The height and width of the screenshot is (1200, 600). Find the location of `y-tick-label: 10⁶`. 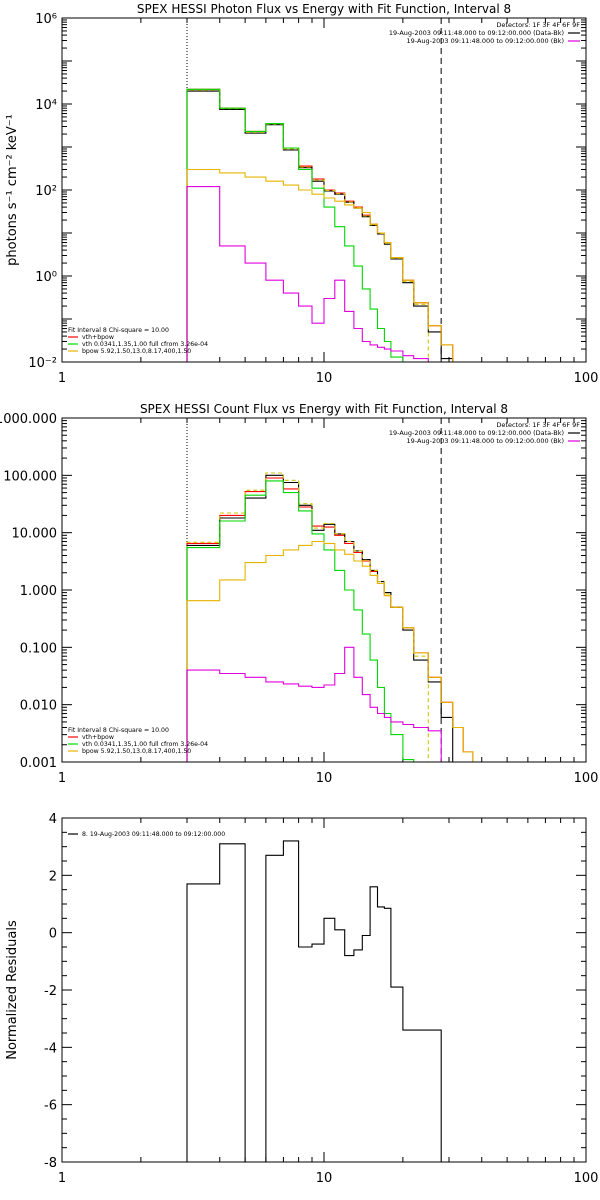

y-tick-label: 10⁶ is located at coordinates (46, 19).